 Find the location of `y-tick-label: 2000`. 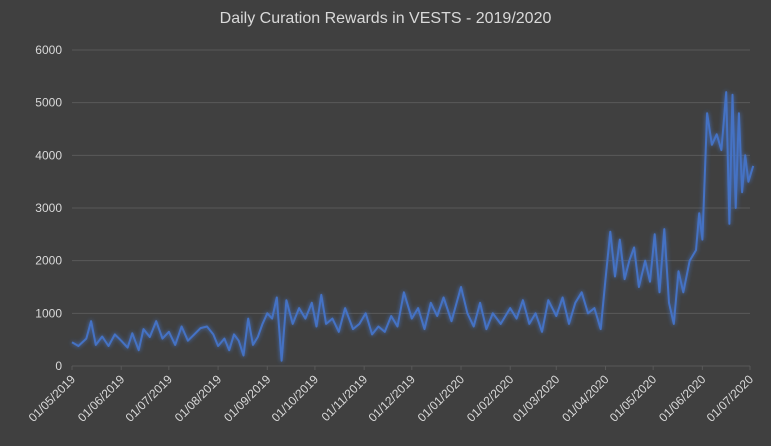

y-tick-label: 2000 is located at coordinates (48, 261).